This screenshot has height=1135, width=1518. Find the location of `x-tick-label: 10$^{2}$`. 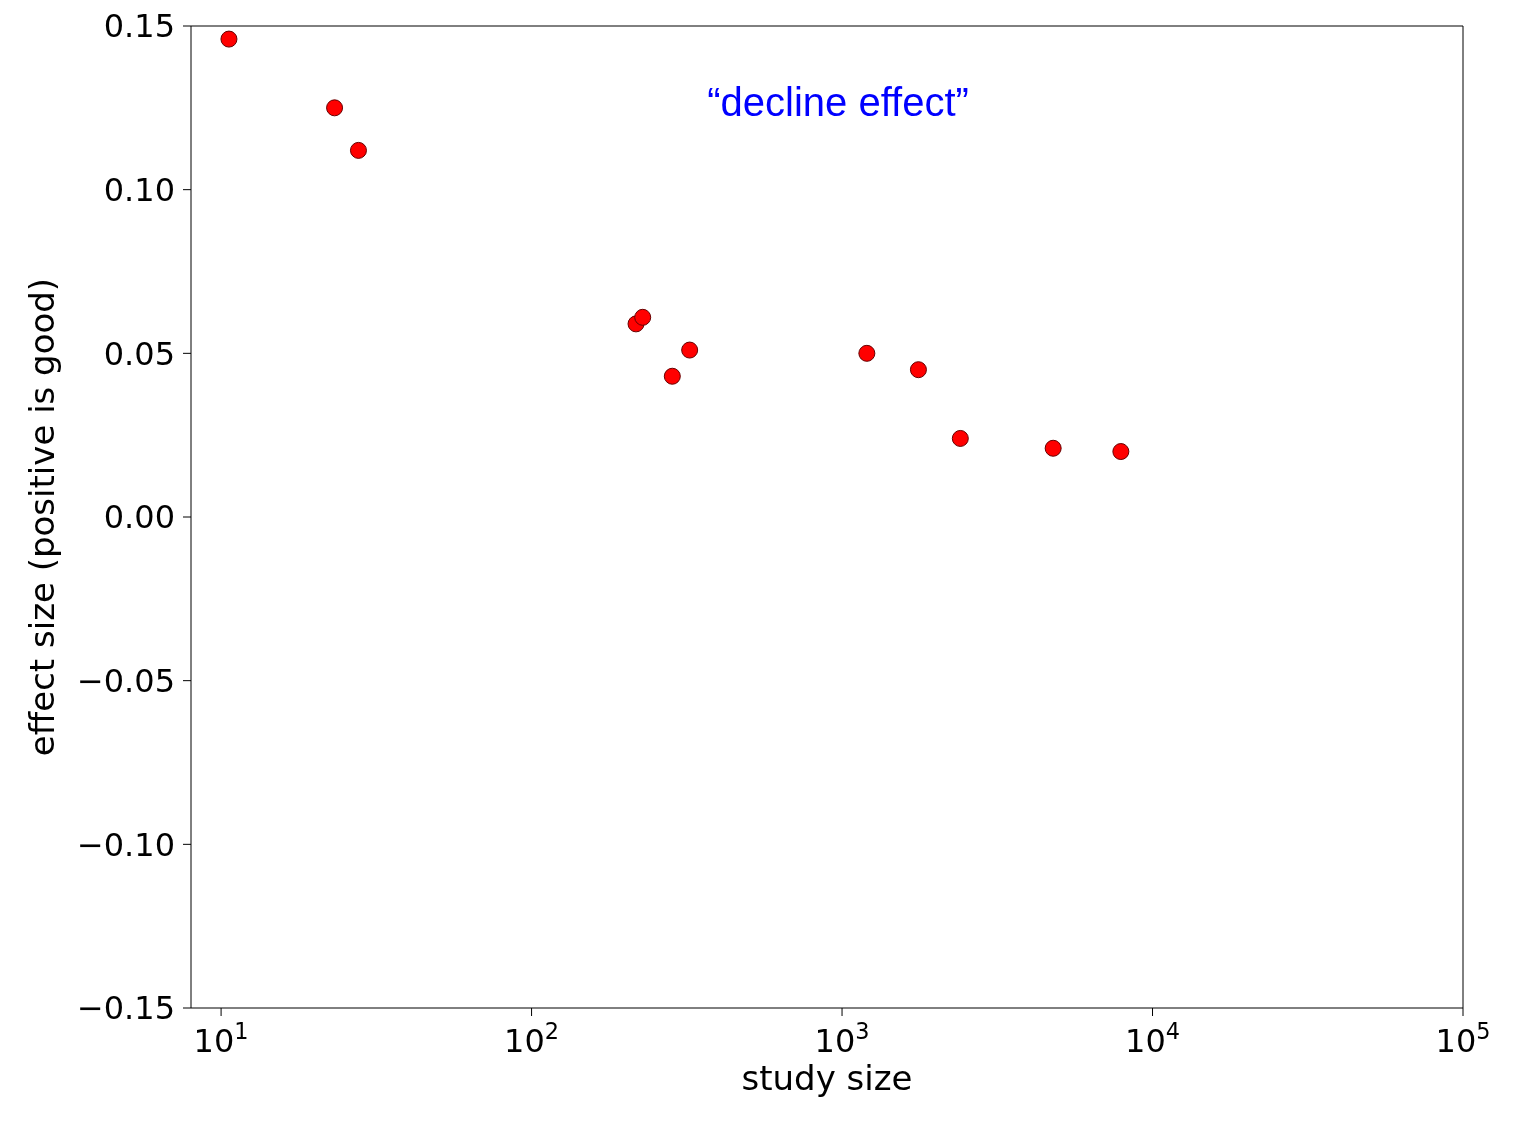

x-tick-label: 10$^{2}$ is located at coordinates (532, 1039).